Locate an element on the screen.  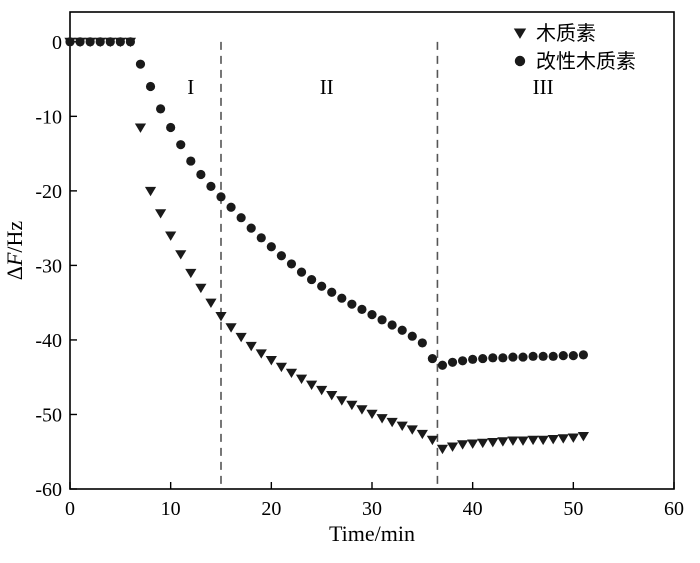
x-tick-label: 0 is located at coordinates (70, 509).